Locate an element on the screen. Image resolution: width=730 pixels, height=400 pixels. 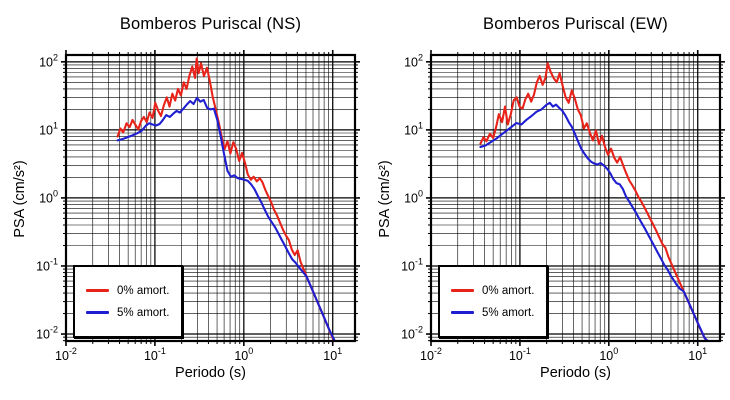
chart-title-ew: Bomberos Puriscal (EW) is located at coordinates (575, 24).